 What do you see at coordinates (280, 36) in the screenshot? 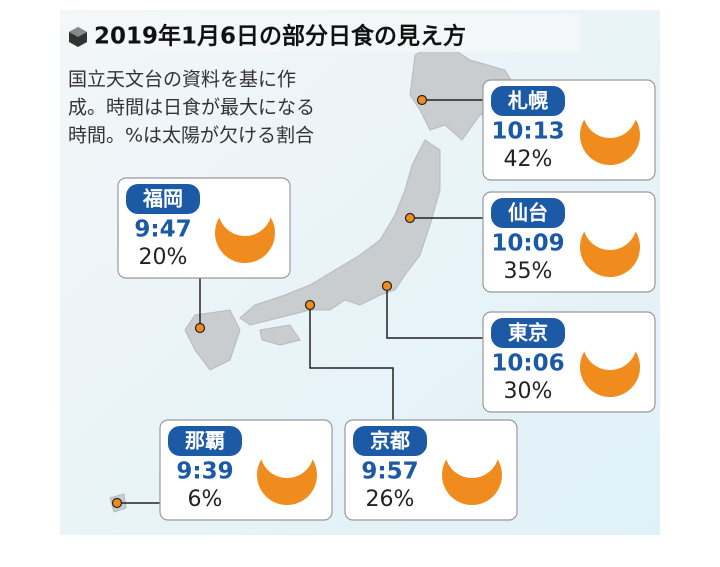
I see `title: 2019年1月6日の部分日食の見え方` at bounding box center [280, 36].